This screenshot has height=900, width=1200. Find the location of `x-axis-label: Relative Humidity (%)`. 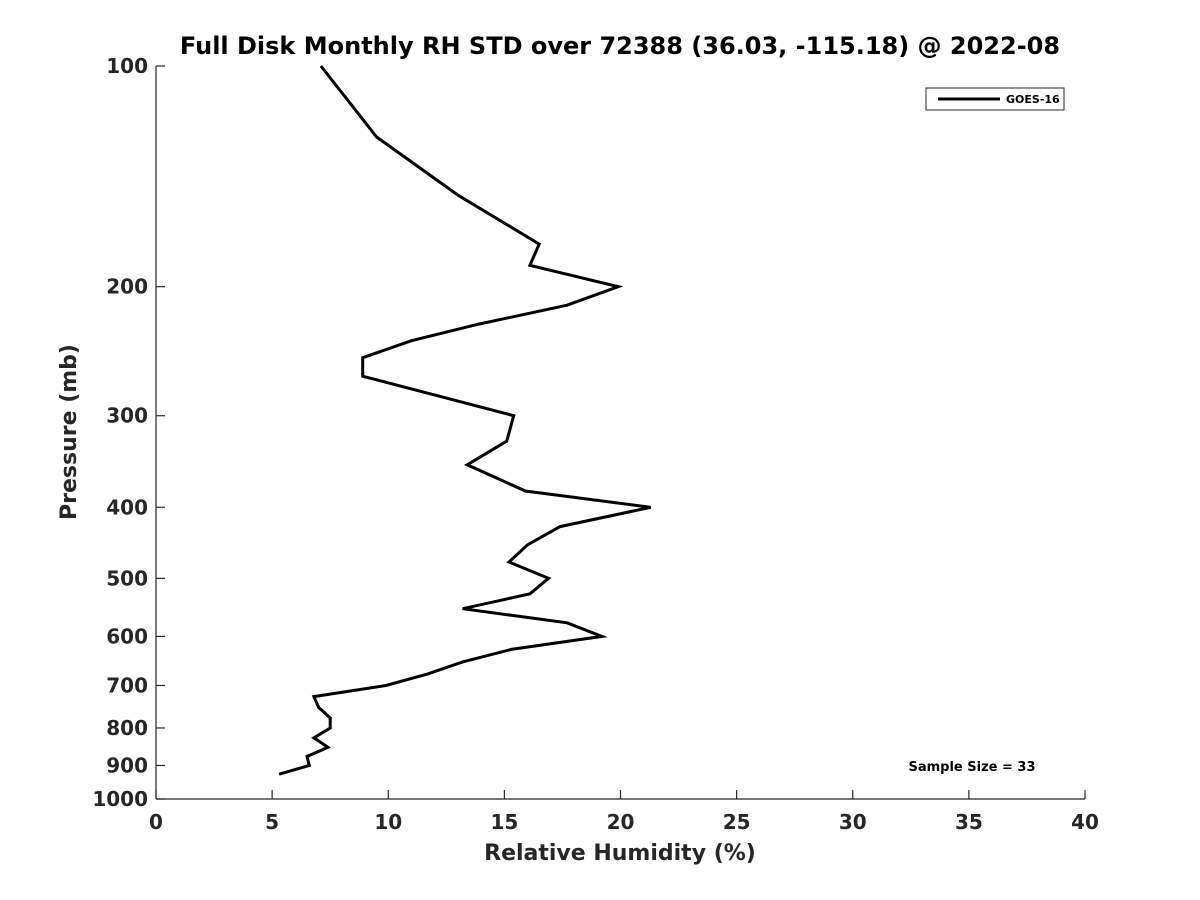

x-axis-label: Relative Humidity (%) is located at coordinates (620, 853).